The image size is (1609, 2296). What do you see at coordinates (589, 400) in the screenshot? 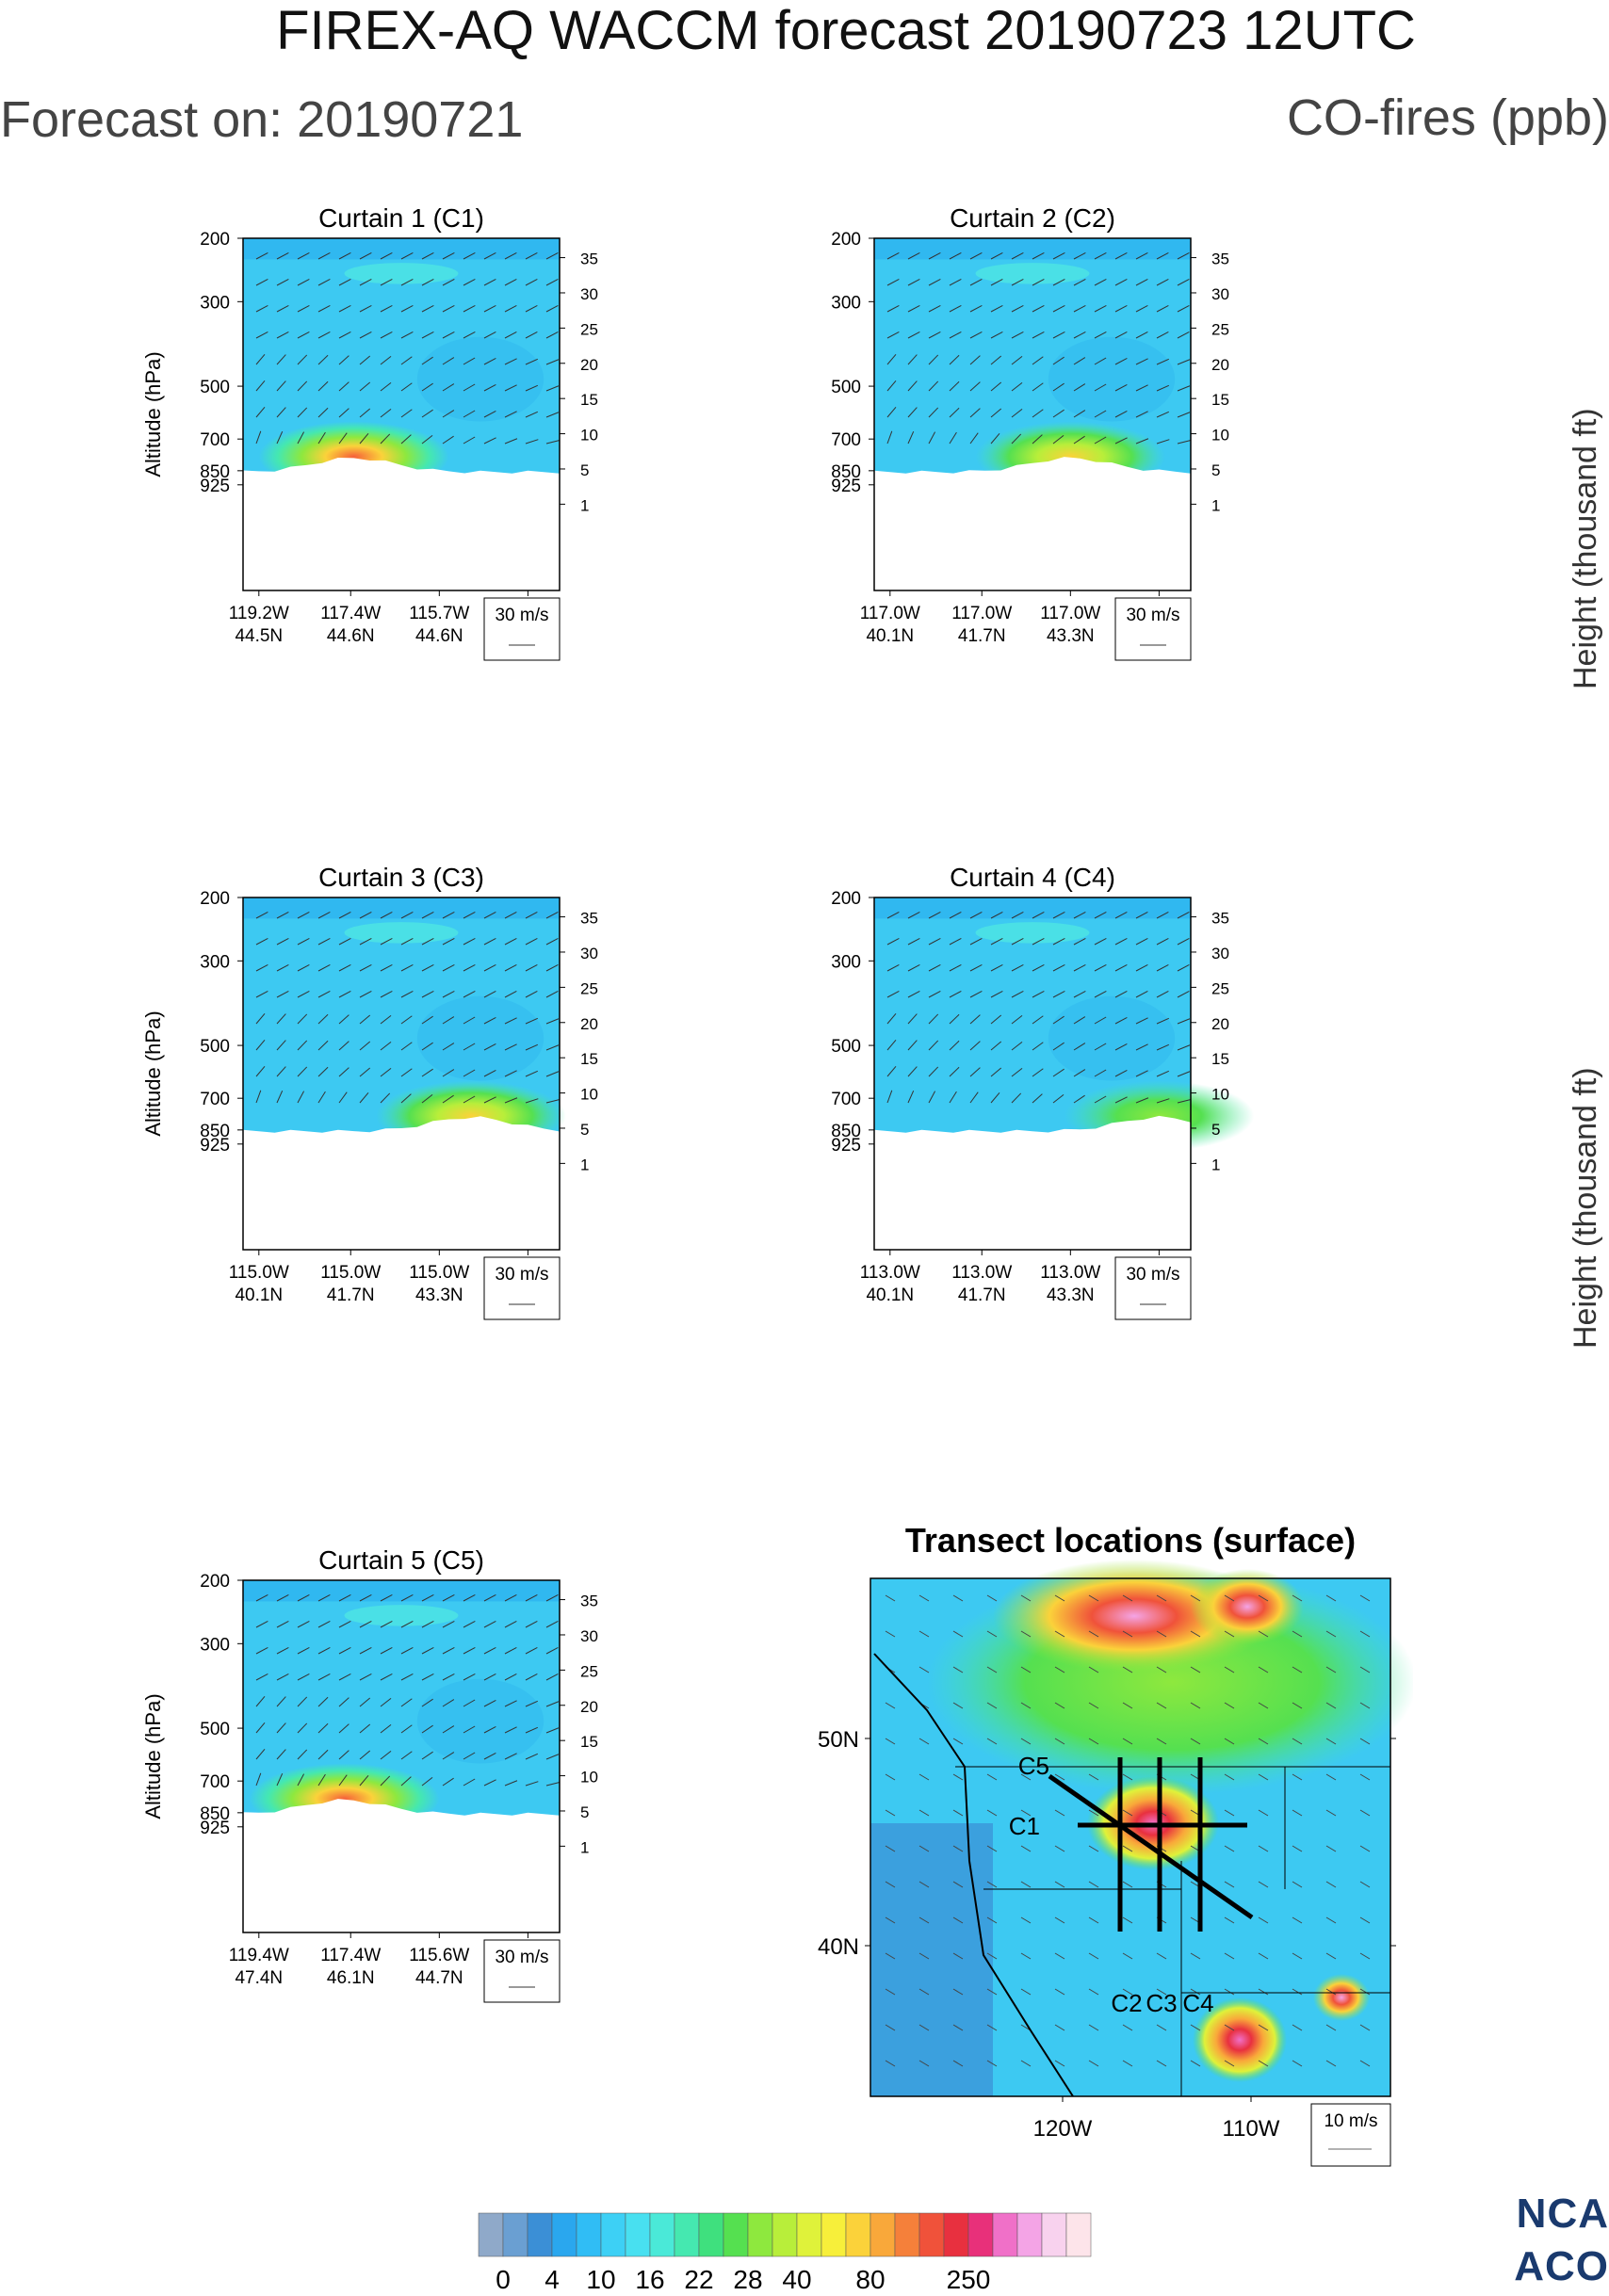
I see `y2-tick-label: 15` at bounding box center [589, 400].